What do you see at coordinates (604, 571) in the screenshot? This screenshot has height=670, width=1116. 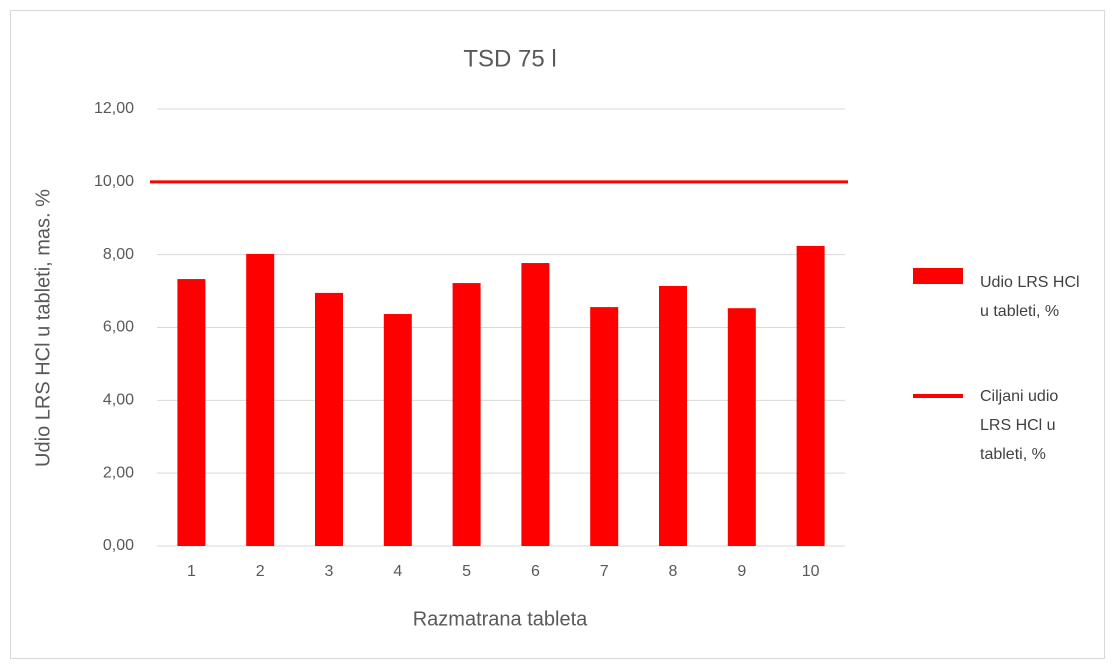 I see `x-tick-label: 7` at bounding box center [604, 571].